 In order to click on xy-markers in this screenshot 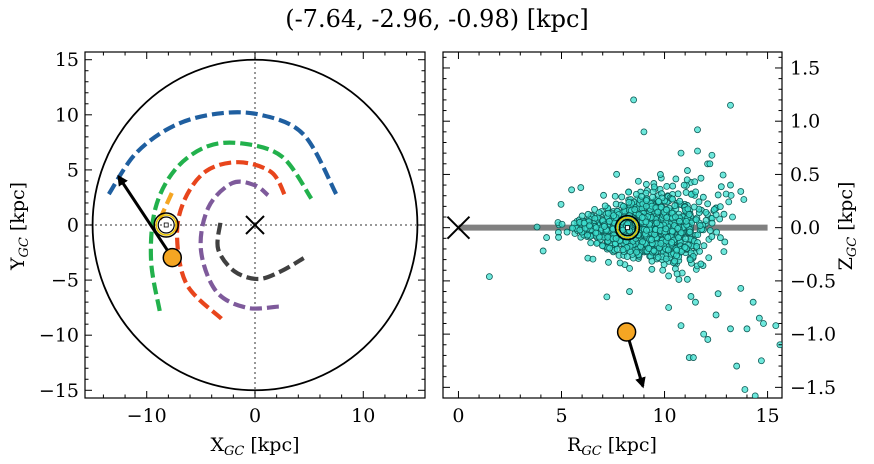, I will do `click(191, 221)`.